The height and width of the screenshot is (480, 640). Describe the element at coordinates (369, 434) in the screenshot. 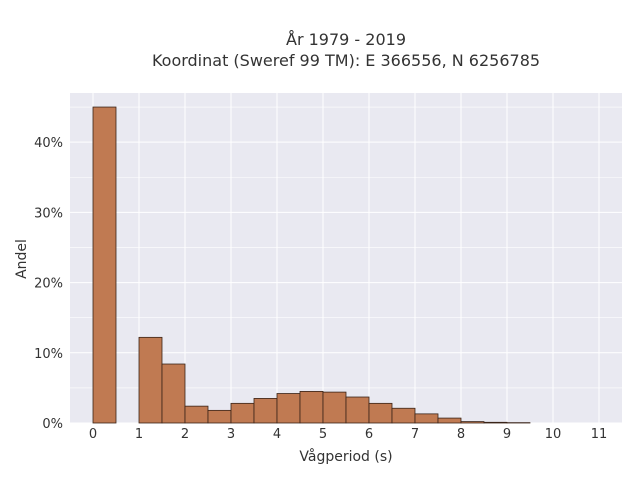

I see `x-tick-label: 6` at that location.